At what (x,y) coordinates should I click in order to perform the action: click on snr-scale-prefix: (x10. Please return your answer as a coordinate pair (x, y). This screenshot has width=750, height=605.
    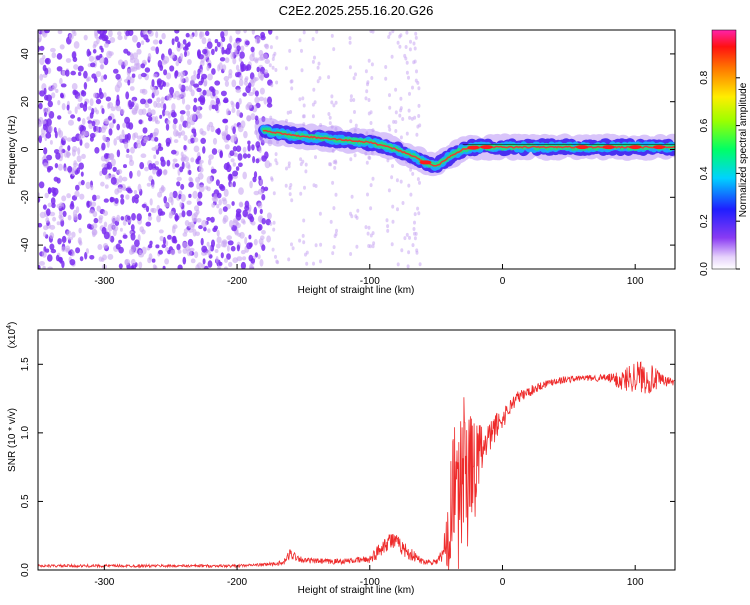
    Looking at the image, I should click on (12, 338).